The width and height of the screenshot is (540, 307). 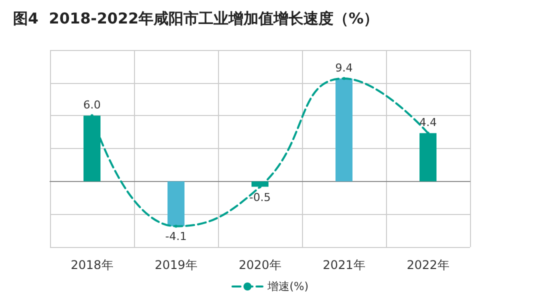 I want to click on x-tick-label: 2019年, so click(x=176, y=265).